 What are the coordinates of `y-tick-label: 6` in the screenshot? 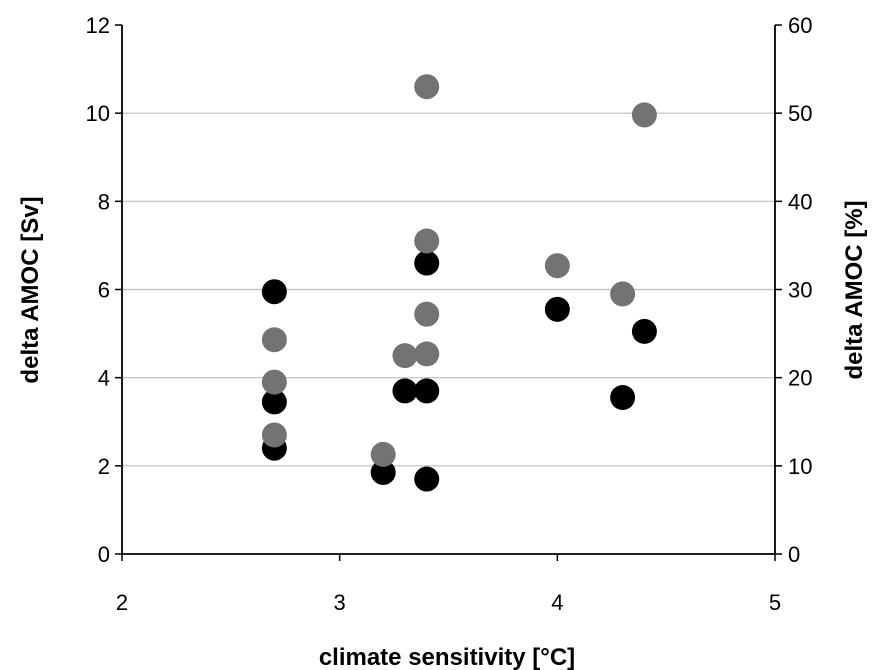 It's located at (104, 290).